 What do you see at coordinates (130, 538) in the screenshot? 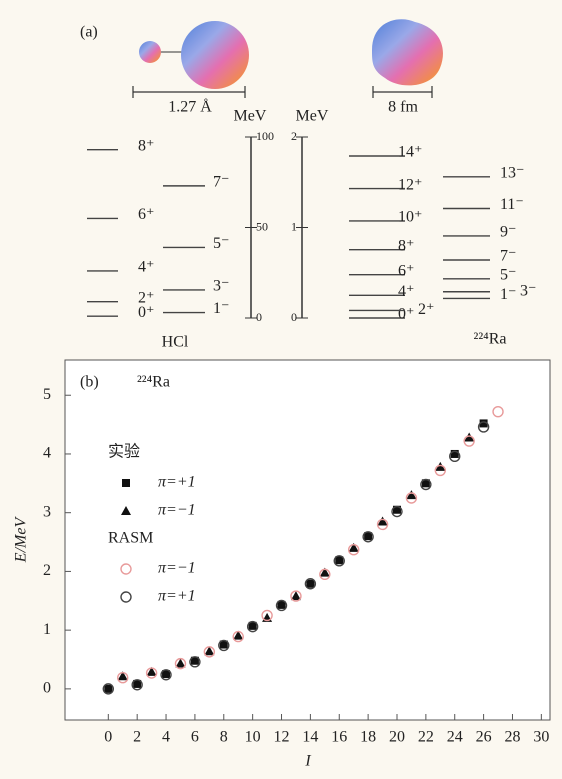
I see `legend-title: RASM` at bounding box center [130, 538].